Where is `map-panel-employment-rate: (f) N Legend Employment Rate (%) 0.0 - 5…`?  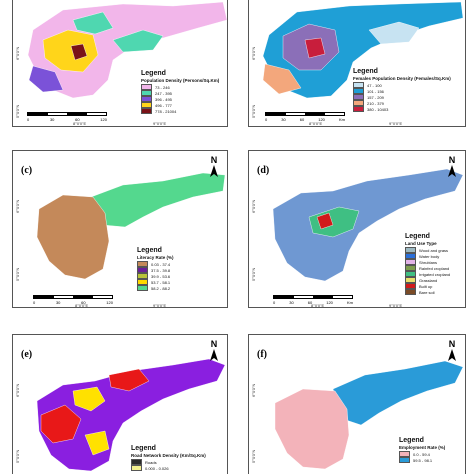
map-panel-employment-rate: (f) N Legend Employment Rate (%) 0.0 - 5… is located at coordinates (357, 404).